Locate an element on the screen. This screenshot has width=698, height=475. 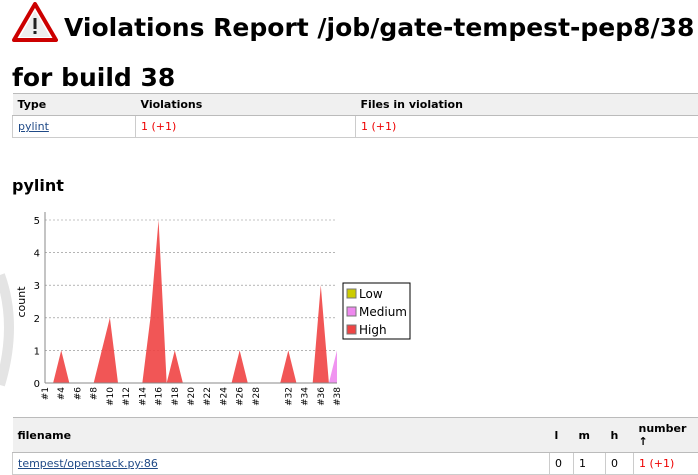
x-tick-label: #10 is located at coordinates (111, 396).